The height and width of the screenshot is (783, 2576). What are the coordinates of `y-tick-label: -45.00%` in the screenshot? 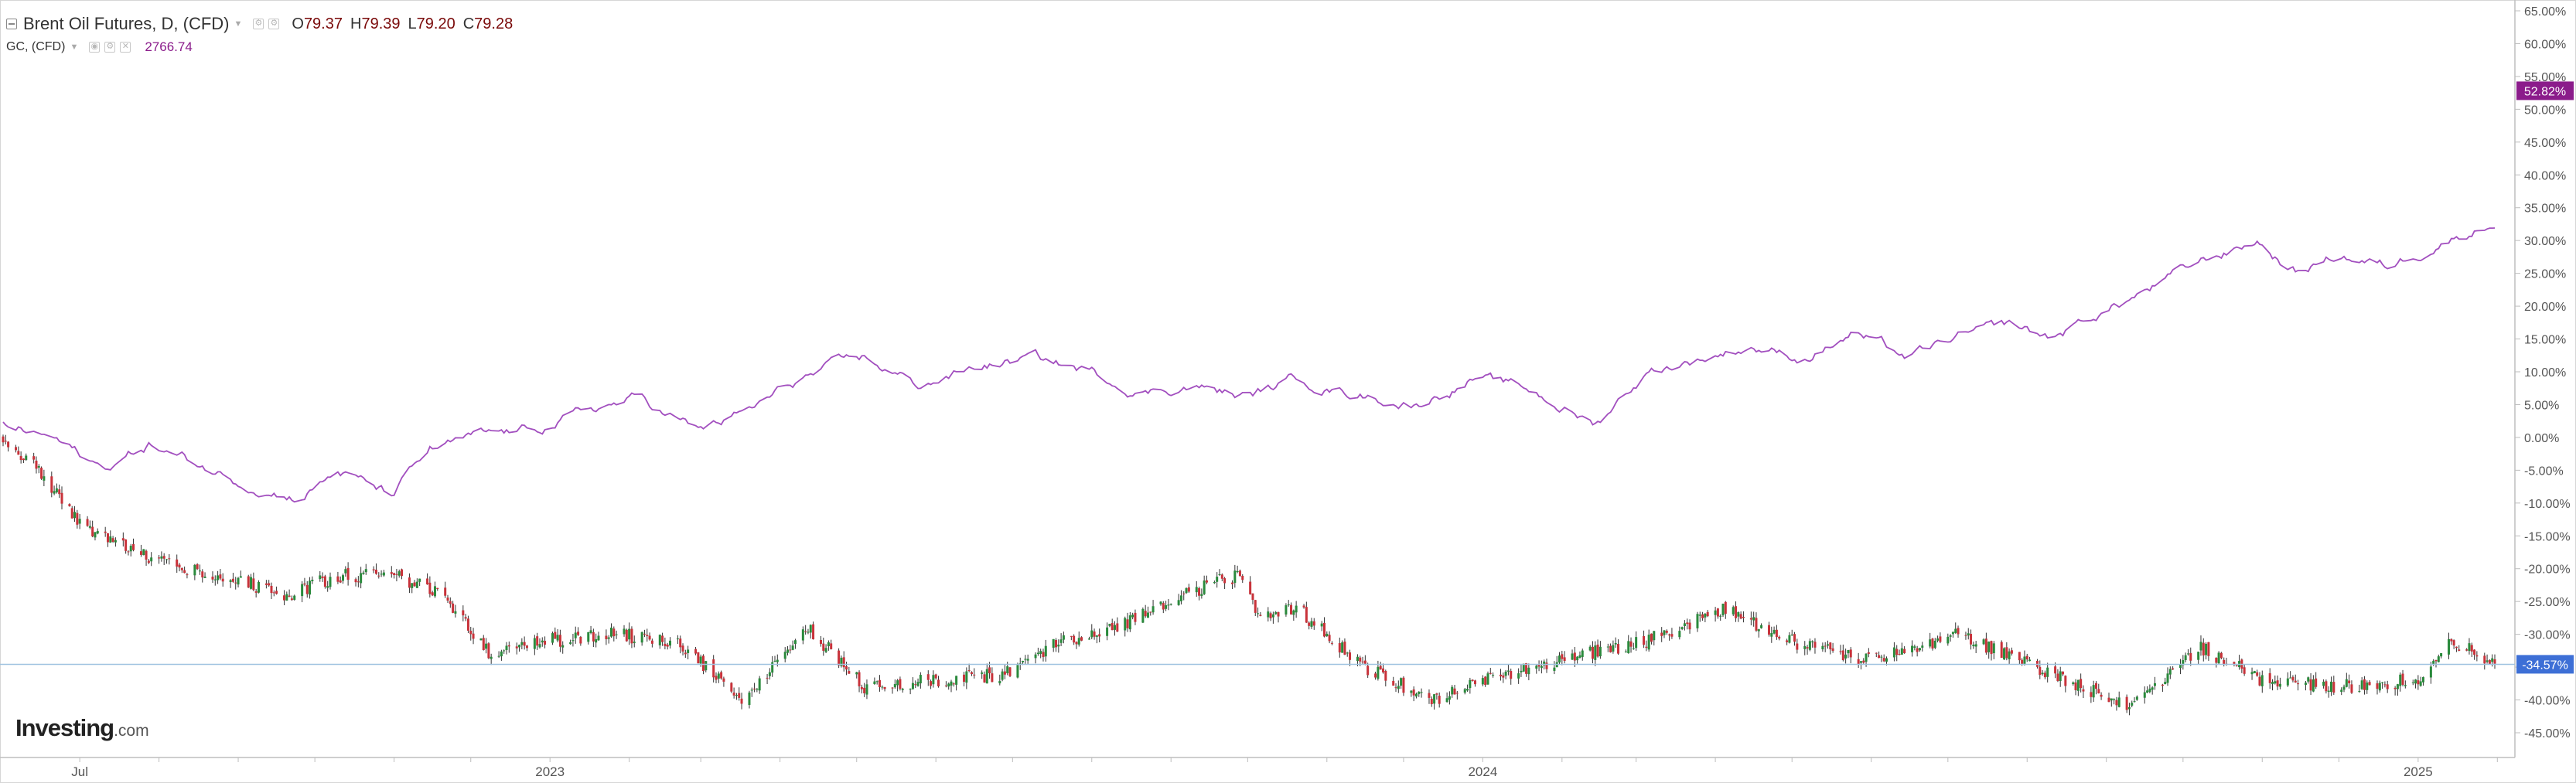 It's located at (2547, 733).